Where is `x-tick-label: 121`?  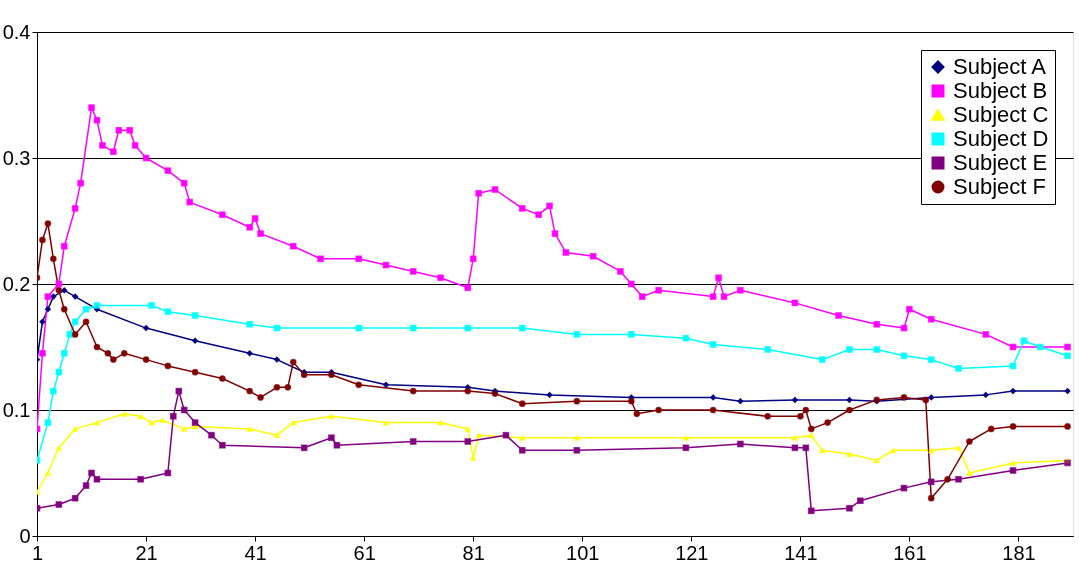 x-tick-label: 121 is located at coordinates (692, 552).